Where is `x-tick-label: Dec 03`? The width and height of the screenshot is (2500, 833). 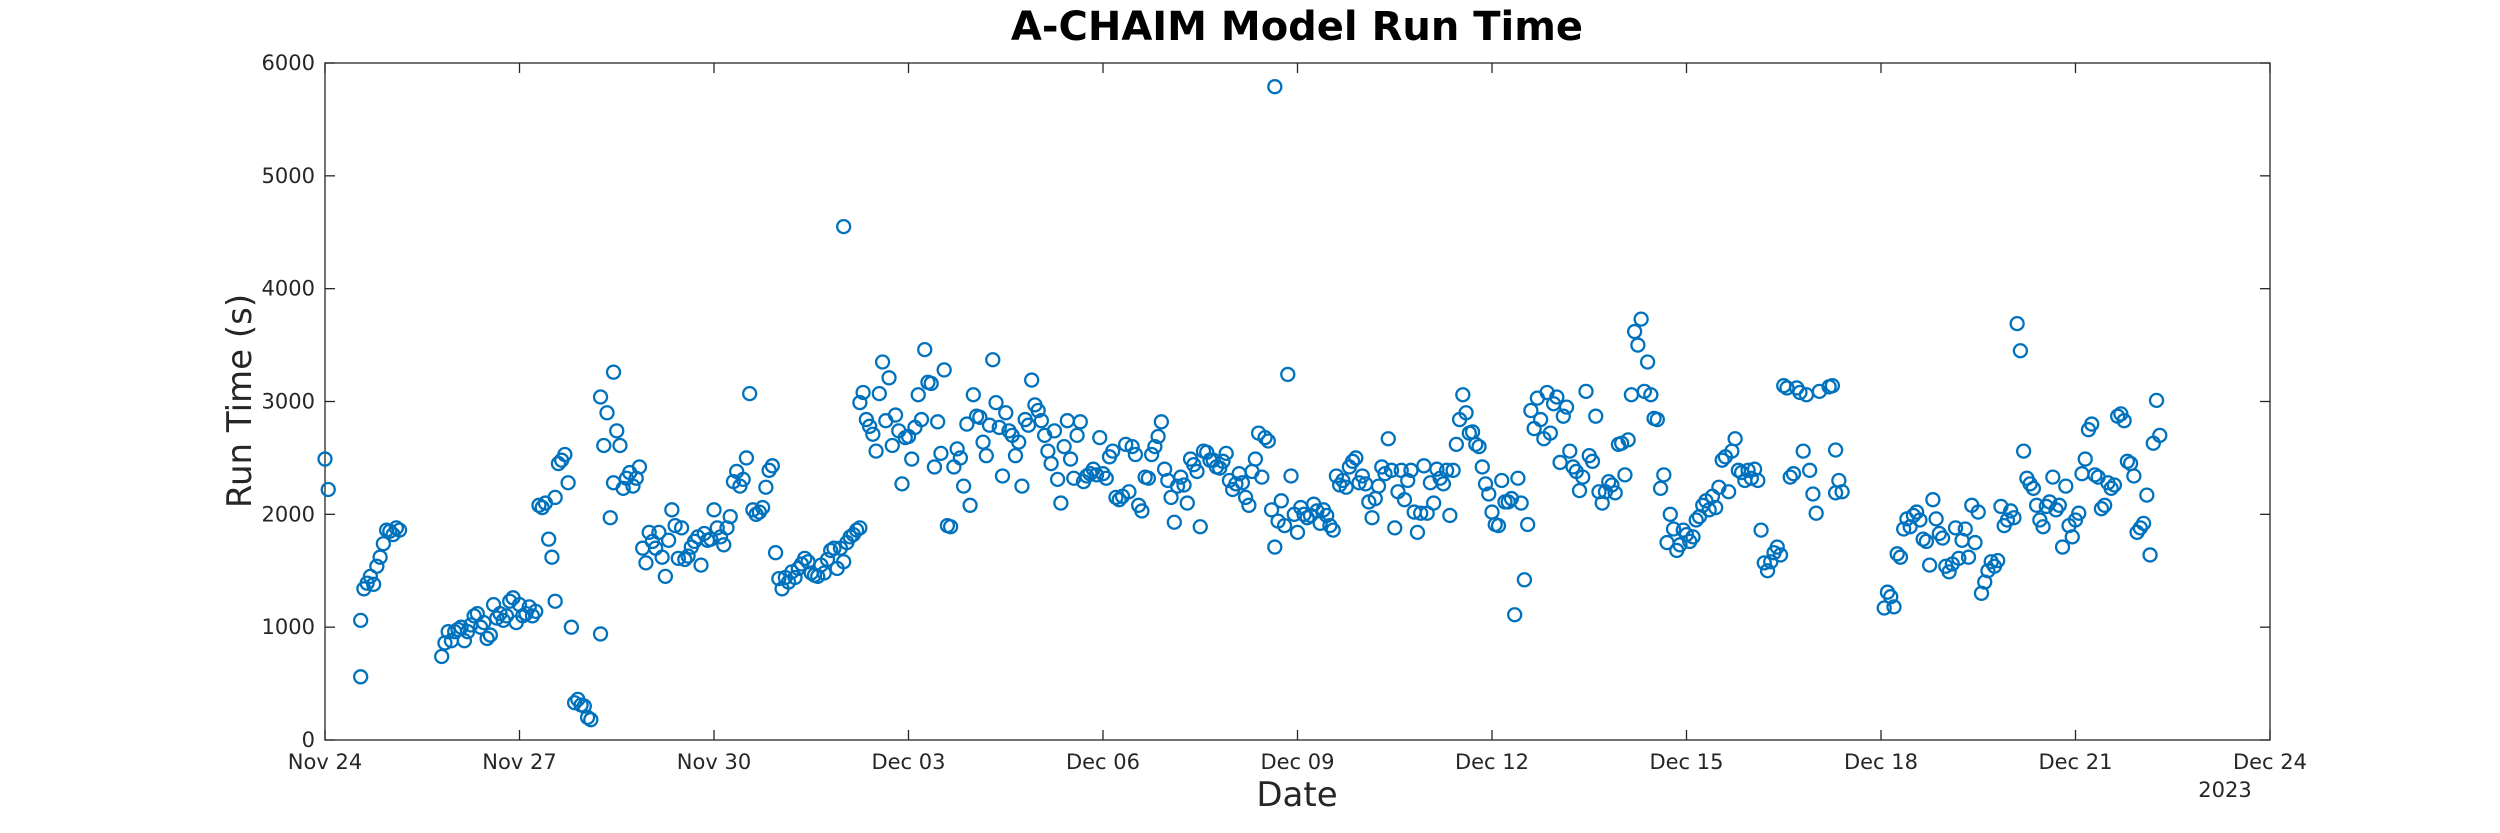
x-tick-label: Dec 03 is located at coordinates (908, 762).